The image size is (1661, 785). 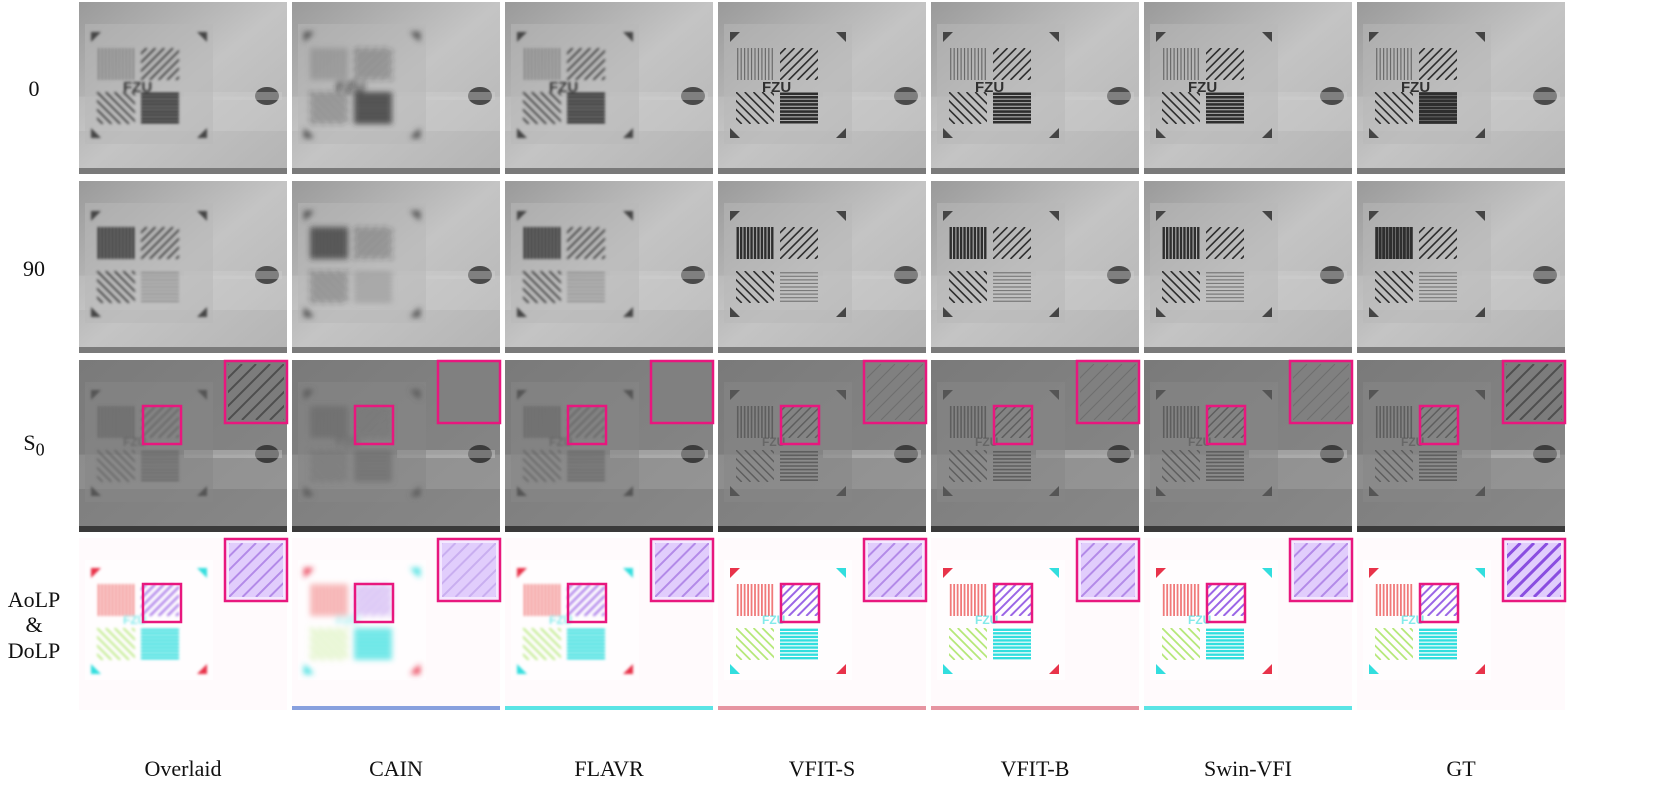 I want to click on column-label-gt: GT, so click(x=1461, y=768).